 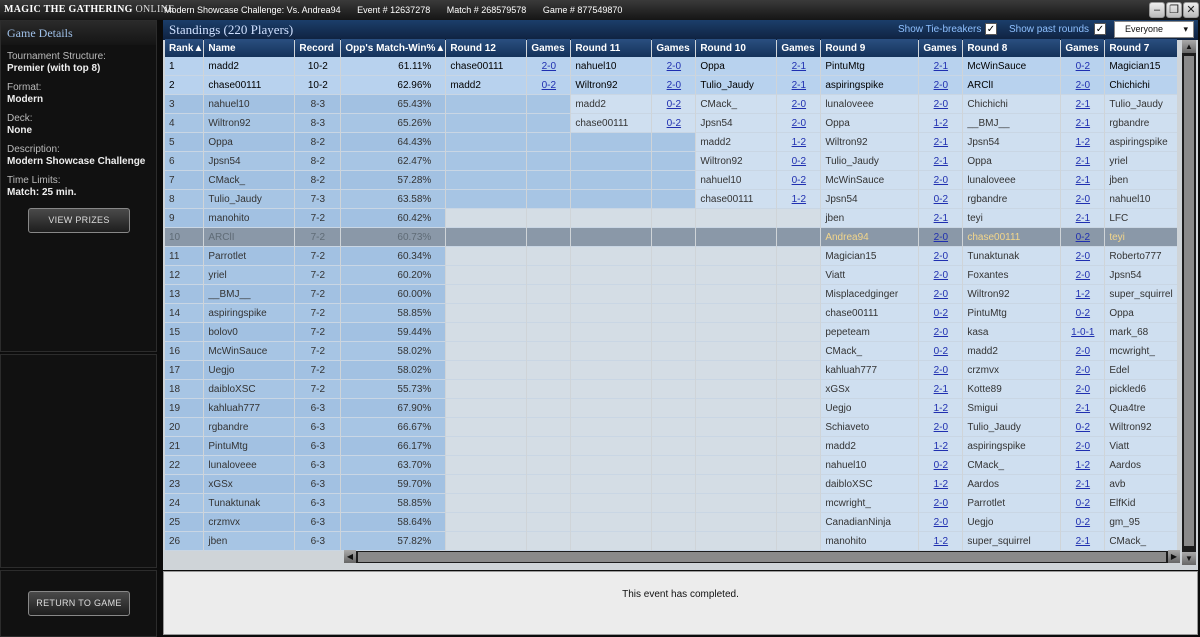 I want to click on scroll-down-icon: ▼, so click(x=1189, y=558).